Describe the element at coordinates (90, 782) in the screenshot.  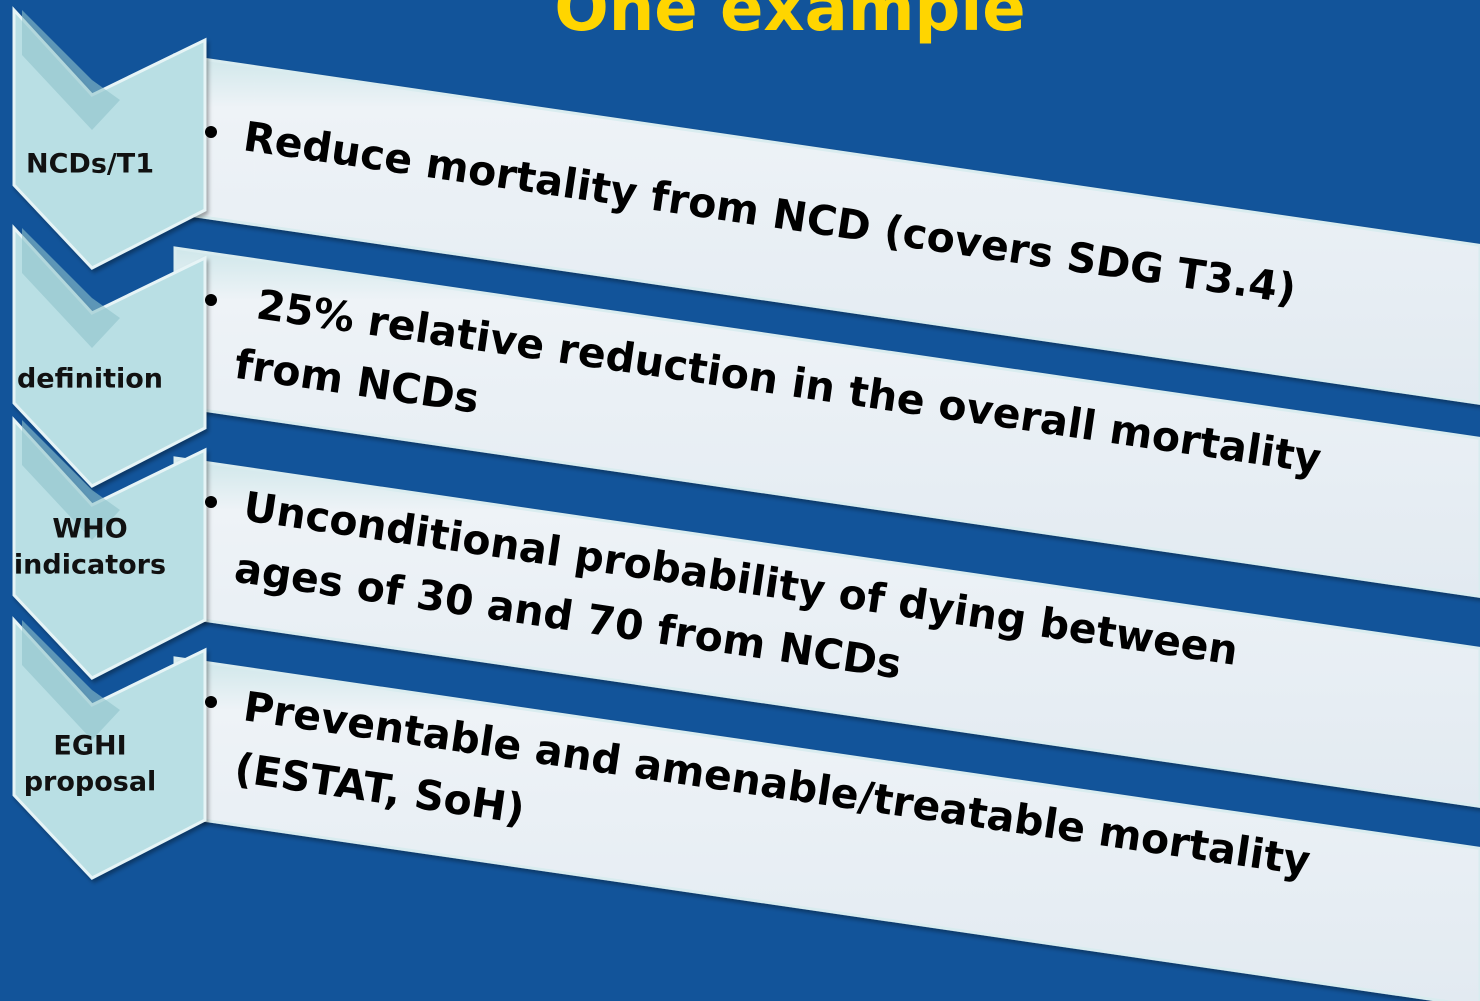
I see `step-label: proposal` at that location.